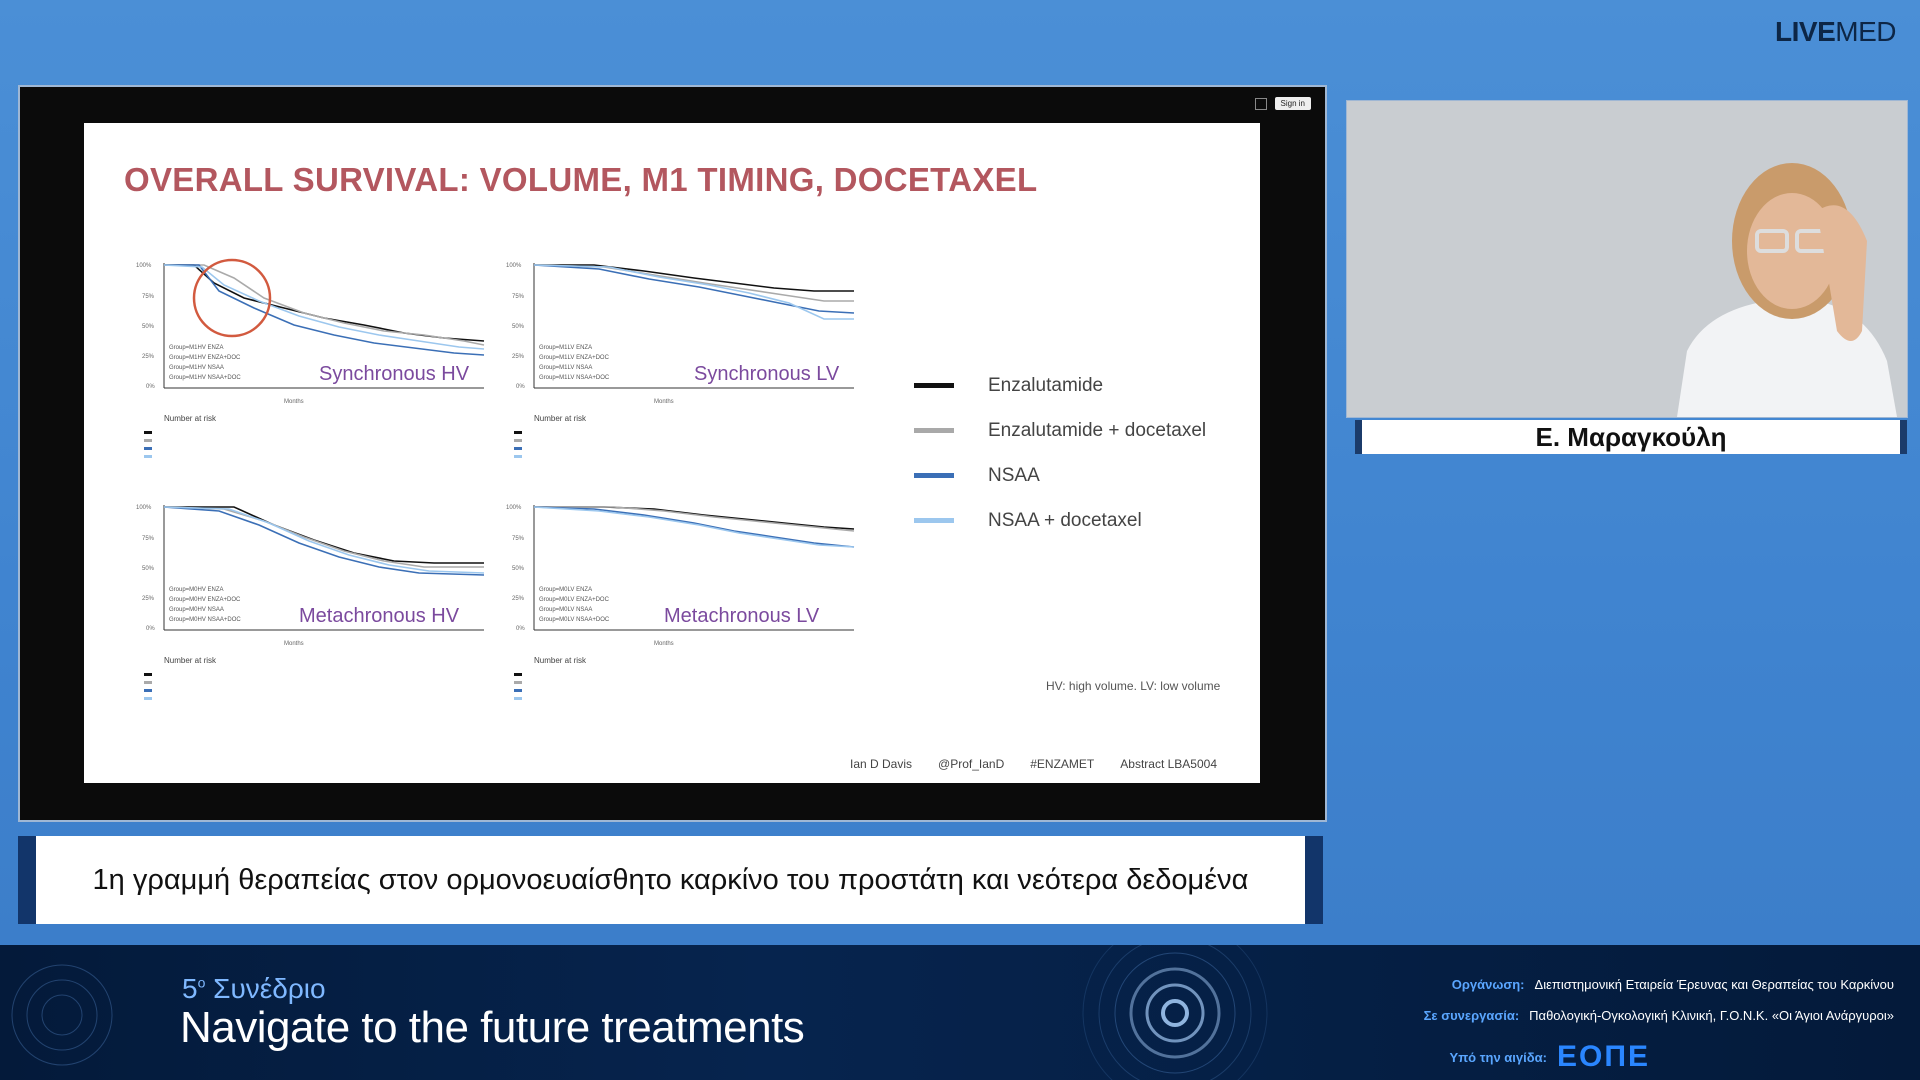  I want to click on legend-item: Enzalutamide + docetaxel, so click(1060, 430).